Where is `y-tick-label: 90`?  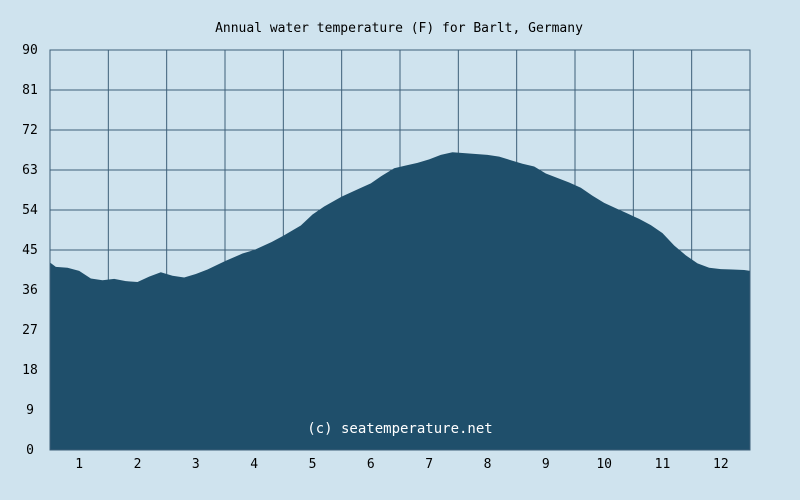 y-tick-label: 90 is located at coordinates (30, 50).